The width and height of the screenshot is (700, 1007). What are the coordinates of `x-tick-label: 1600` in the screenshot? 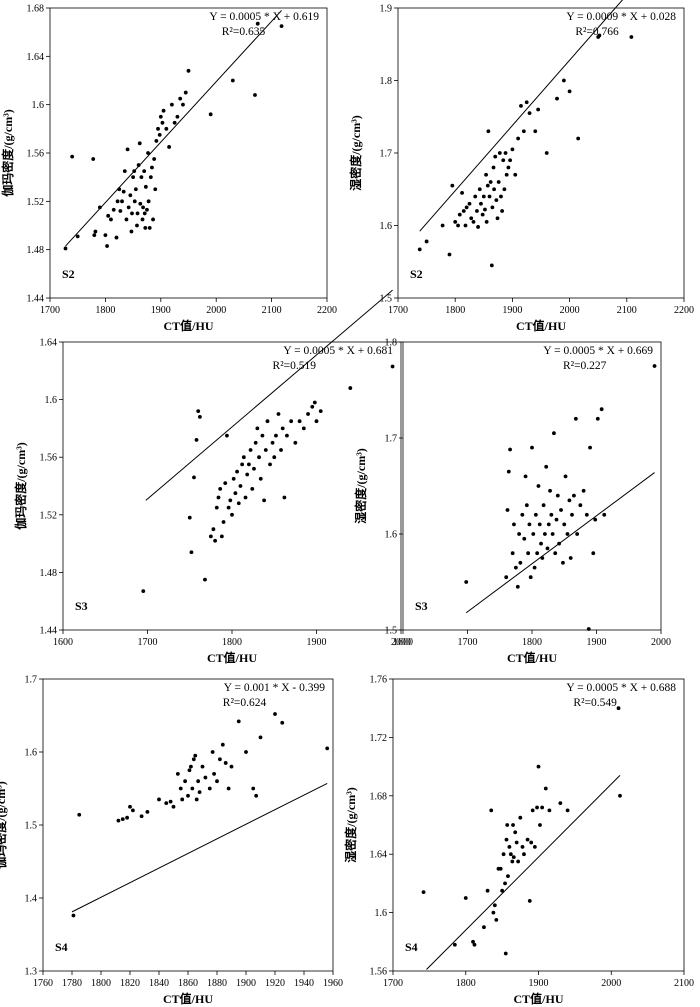 It's located at (403, 642).